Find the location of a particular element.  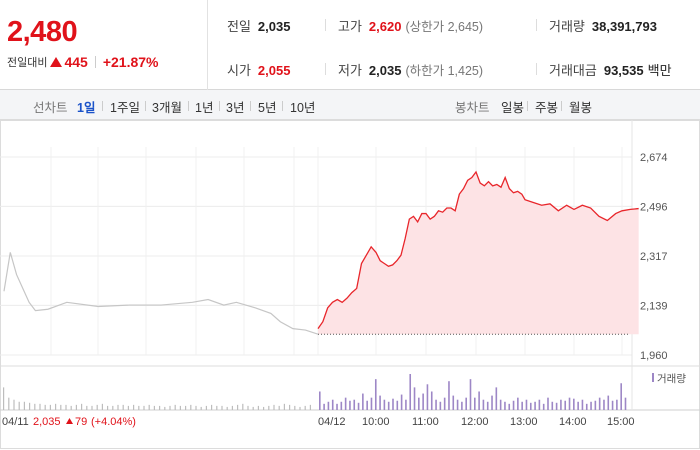

stat-value: 2,055 is located at coordinates (274, 70).